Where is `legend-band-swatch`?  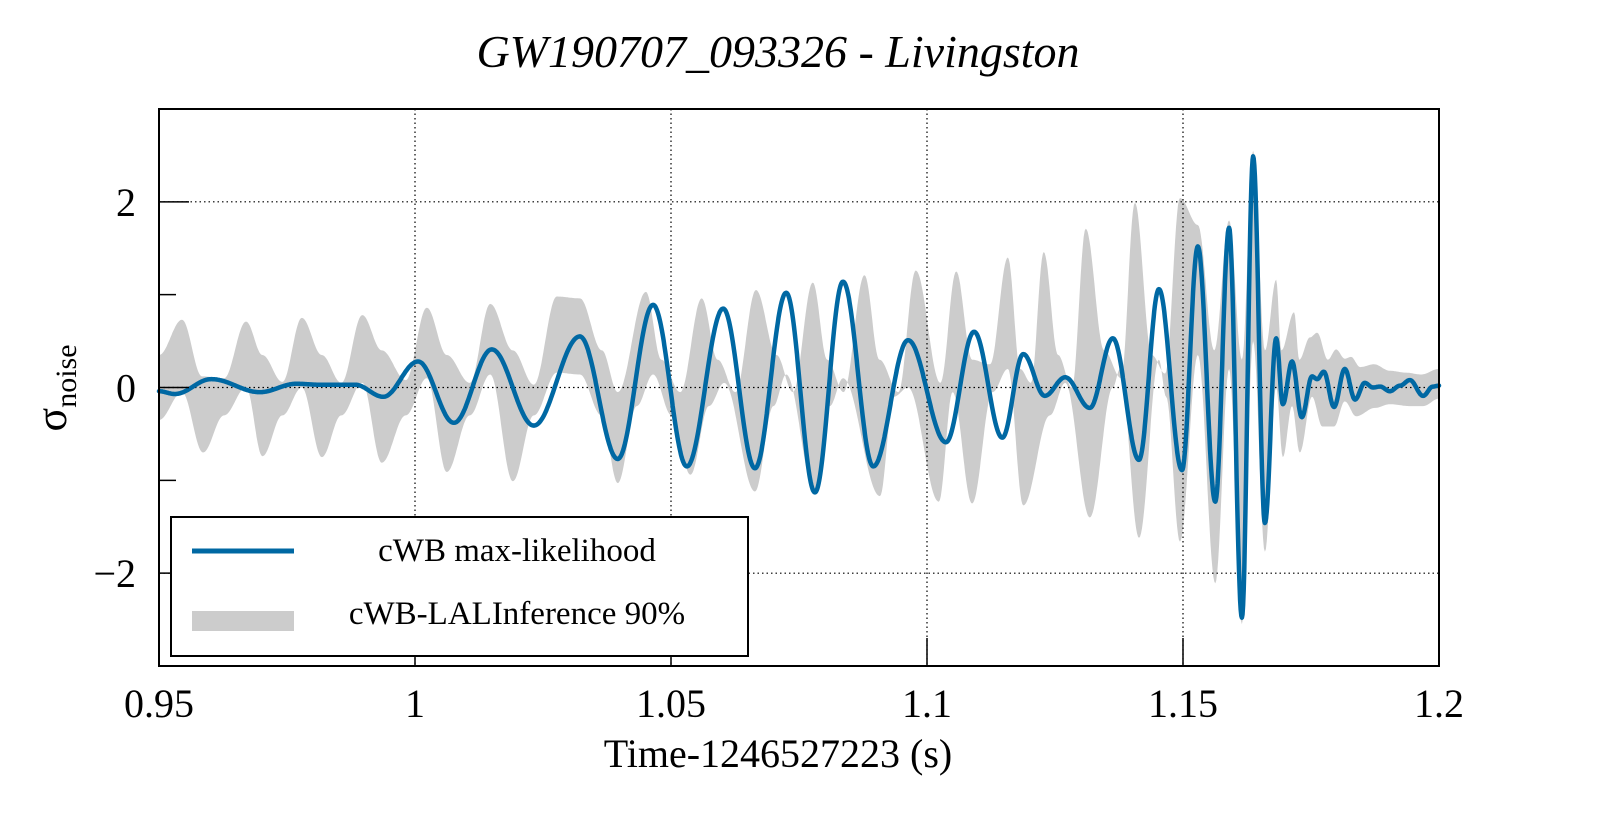
legend-band-swatch is located at coordinates (243, 621).